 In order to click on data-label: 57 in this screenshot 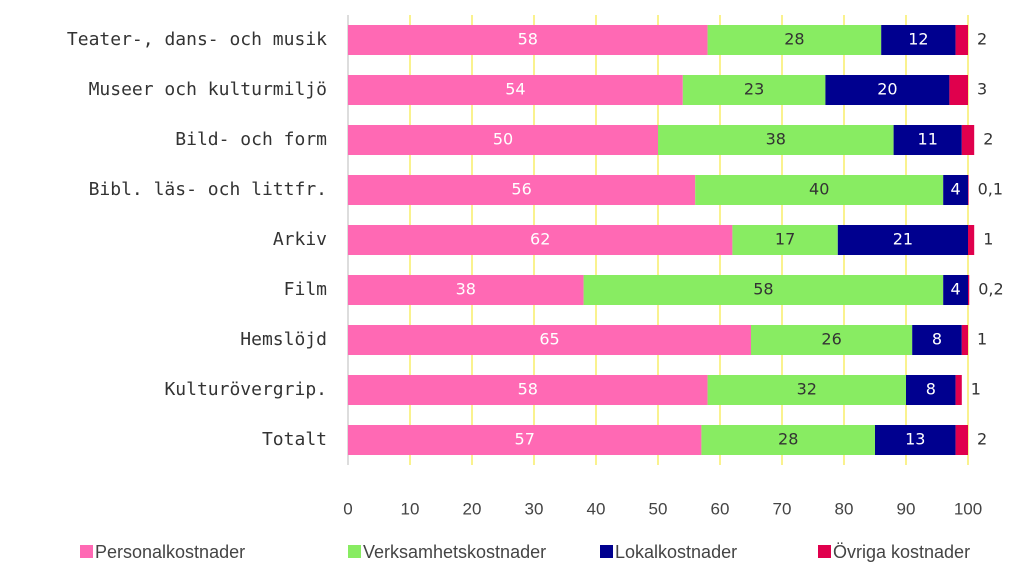, I will do `click(525, 439)`.